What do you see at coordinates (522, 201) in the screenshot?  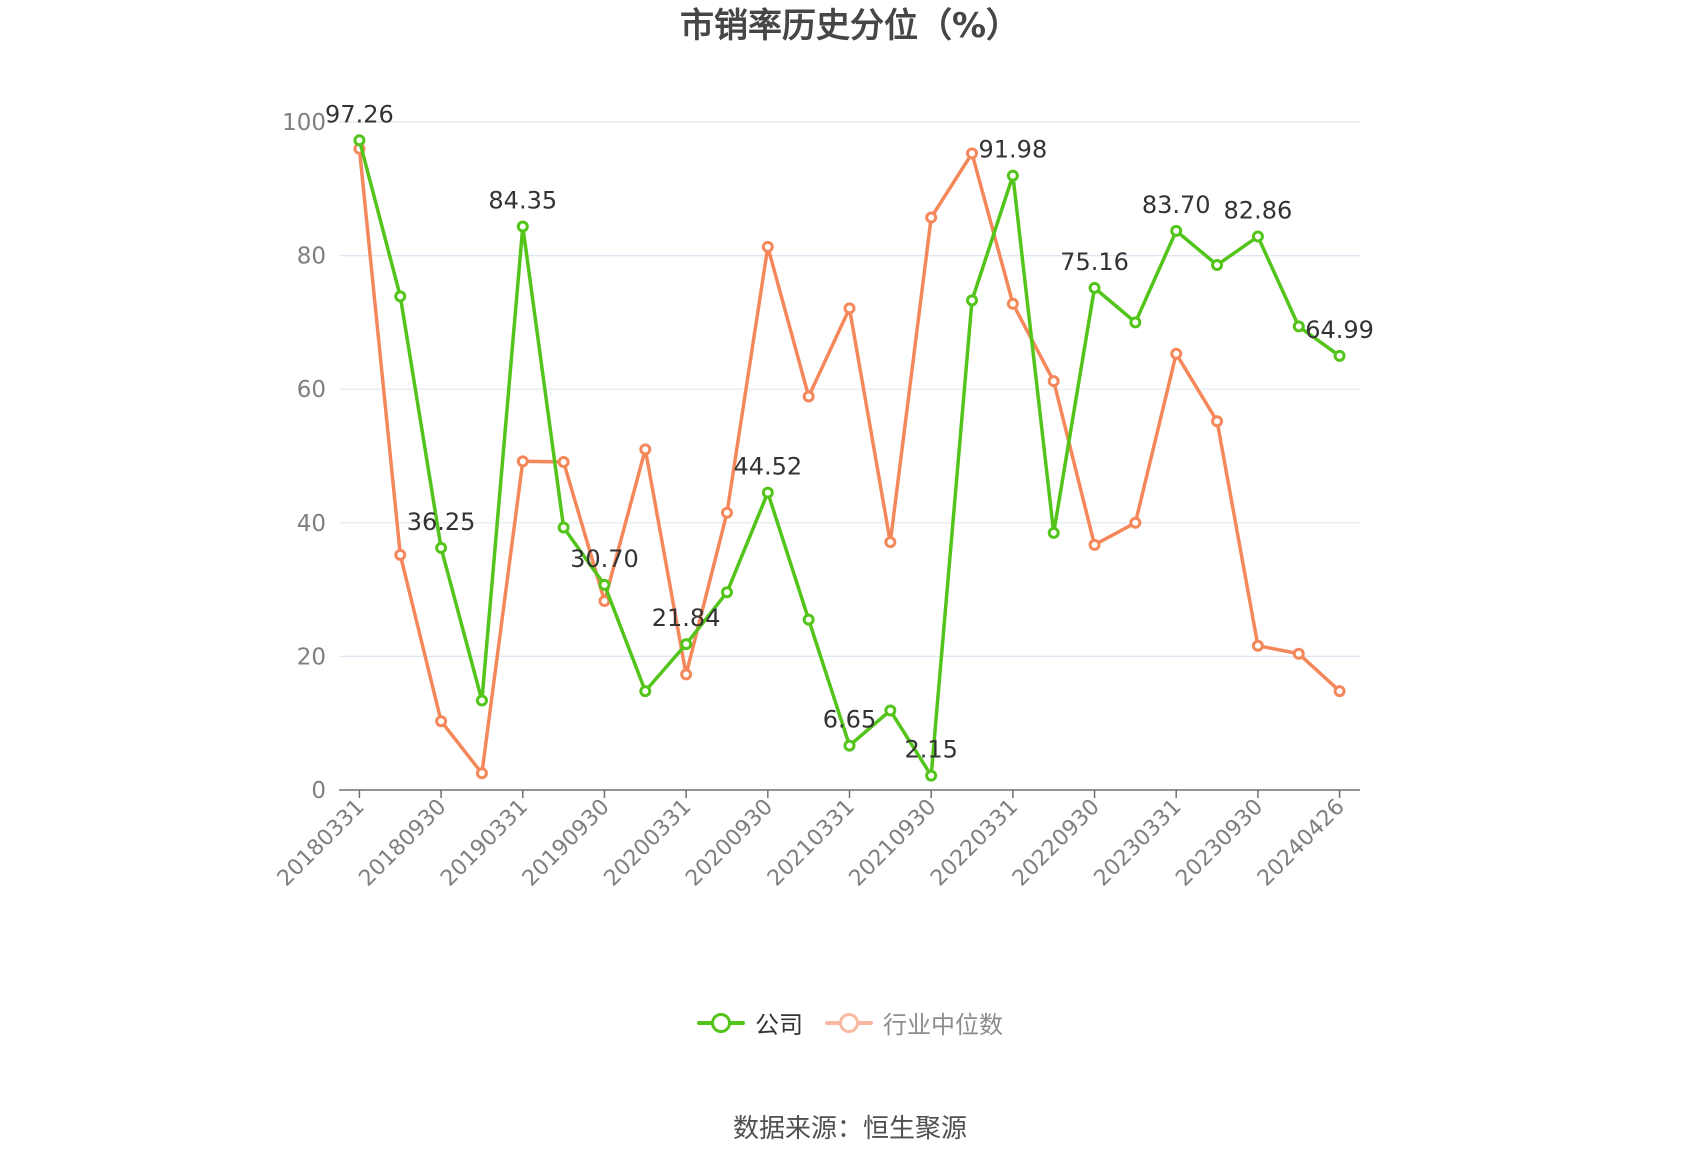 I see `data-label: 84.35` at bounding box center [522, 201].